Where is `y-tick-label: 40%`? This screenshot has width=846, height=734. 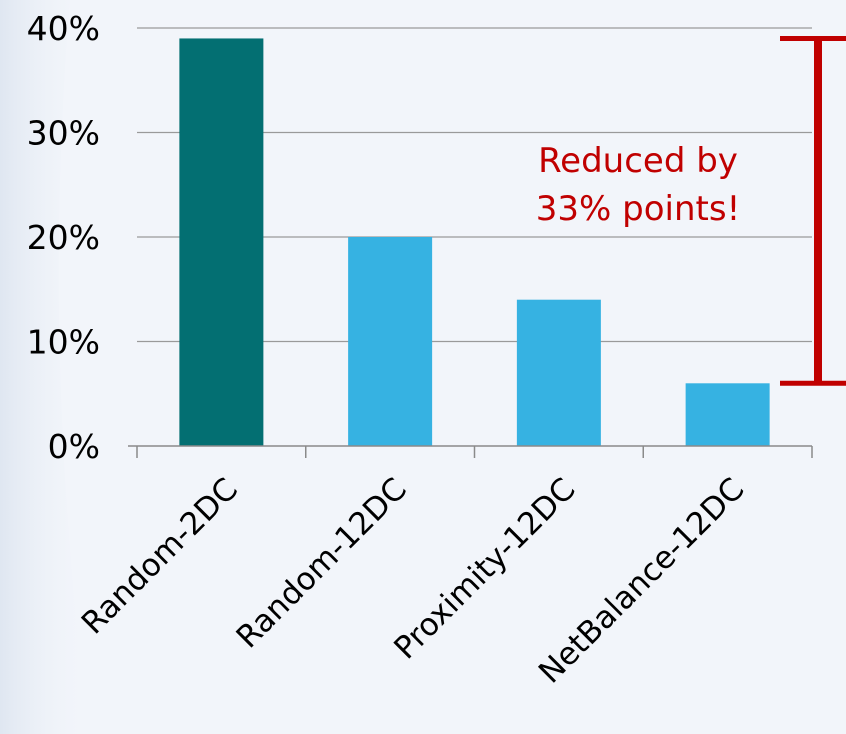 y-tick-label: 40% is located at coordinates (63, 28).